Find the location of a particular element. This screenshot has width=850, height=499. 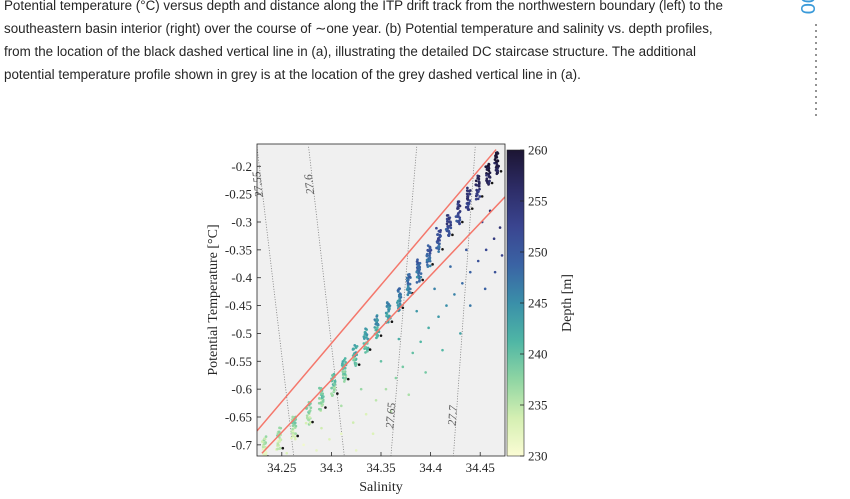

y-tick-label: -0.7 is located at coordinates (241, 444).